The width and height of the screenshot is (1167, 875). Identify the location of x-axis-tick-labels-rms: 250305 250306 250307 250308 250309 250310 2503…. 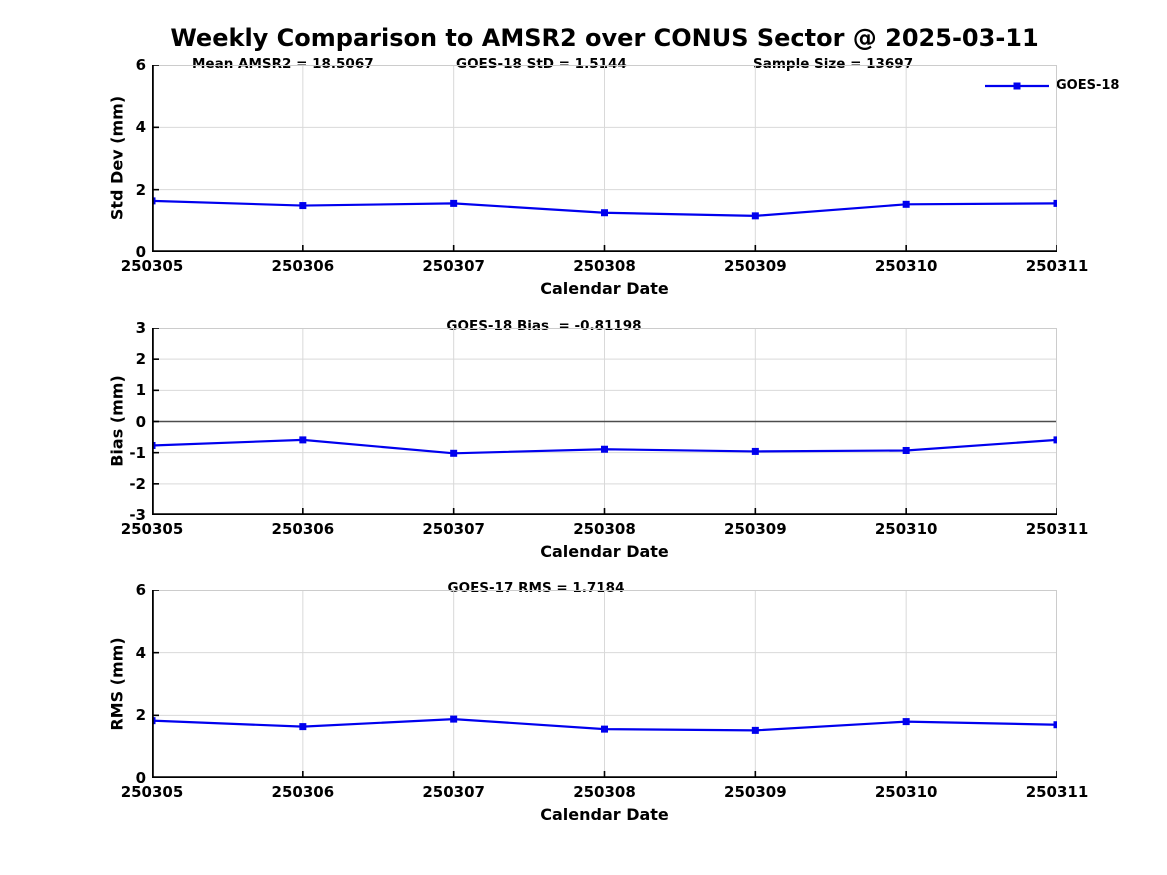
(605, 793).